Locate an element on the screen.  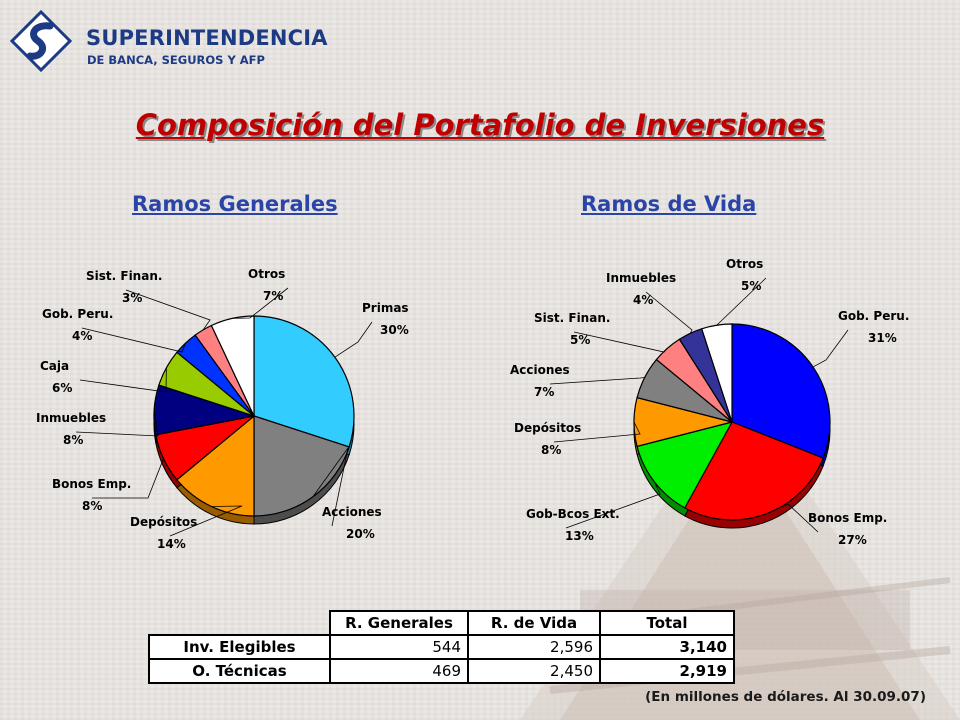
pie-slices is located at coordinates (732, 422).